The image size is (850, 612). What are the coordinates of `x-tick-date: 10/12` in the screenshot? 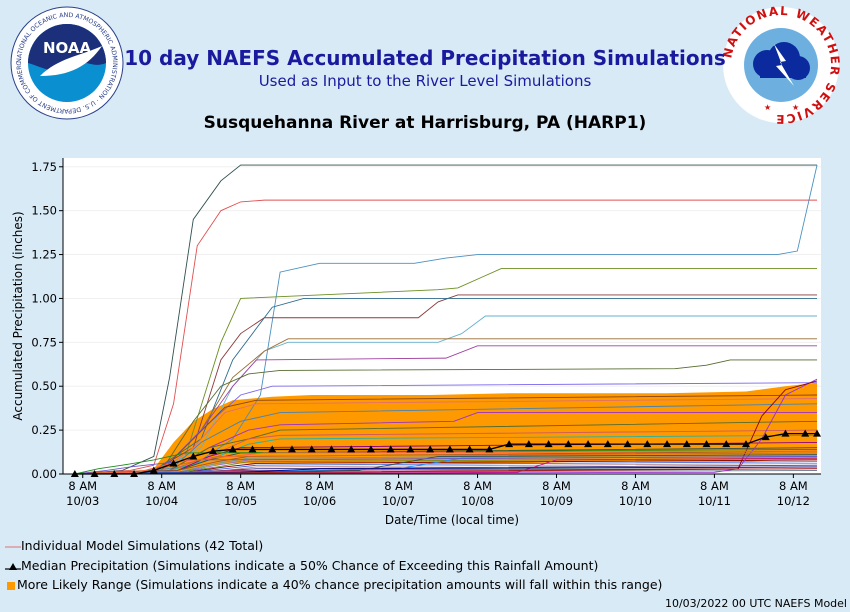 It's located at (793, 501).